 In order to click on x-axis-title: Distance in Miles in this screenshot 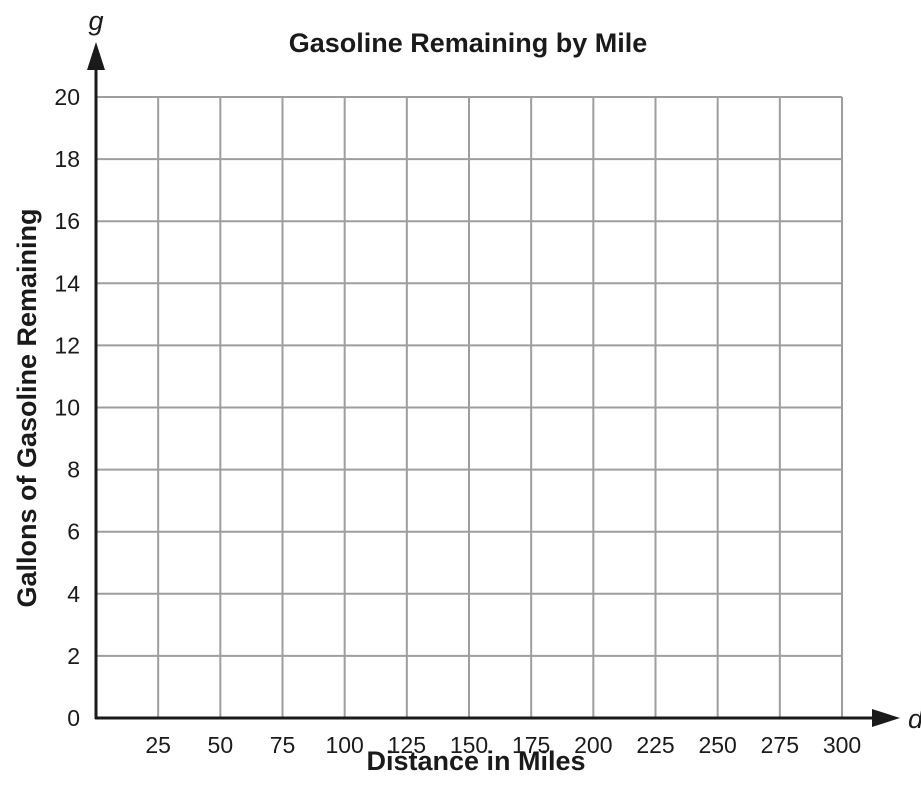, I will do `click(475, 761)`.